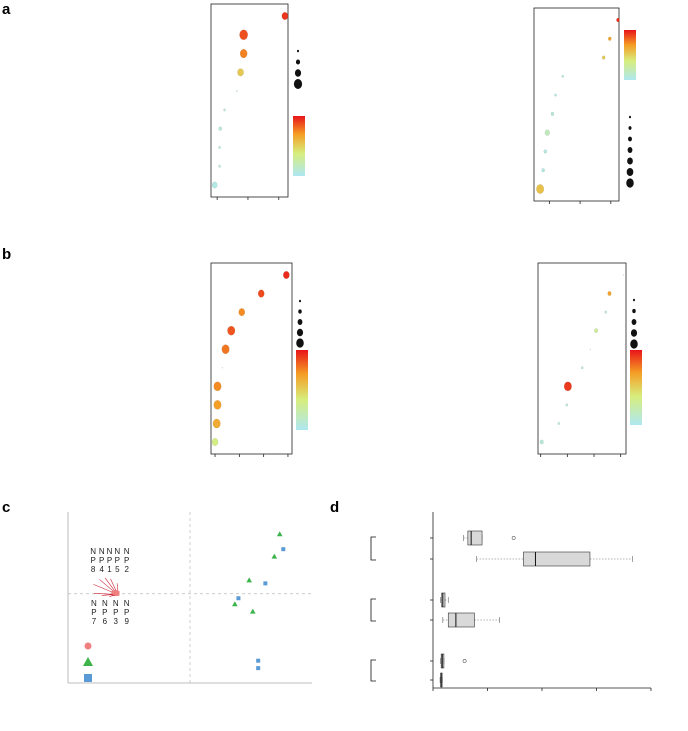 Image resolution: width=688 pixels, height=731 pixels. Describe the element at coordinates (6, 254) in the screenshot. I see `panel-label-b: b` at that location.